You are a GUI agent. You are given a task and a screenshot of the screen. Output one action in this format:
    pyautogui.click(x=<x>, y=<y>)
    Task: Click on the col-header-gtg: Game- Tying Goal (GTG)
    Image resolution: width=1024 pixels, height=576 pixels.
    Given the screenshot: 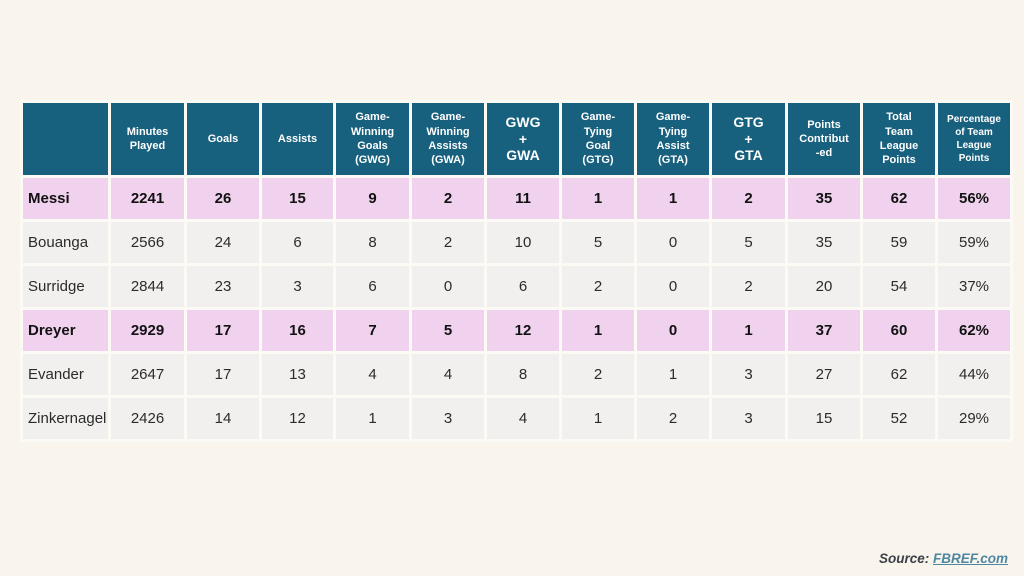 What is the action you would take?
    pyautogui.click(x=598, y=139)
    